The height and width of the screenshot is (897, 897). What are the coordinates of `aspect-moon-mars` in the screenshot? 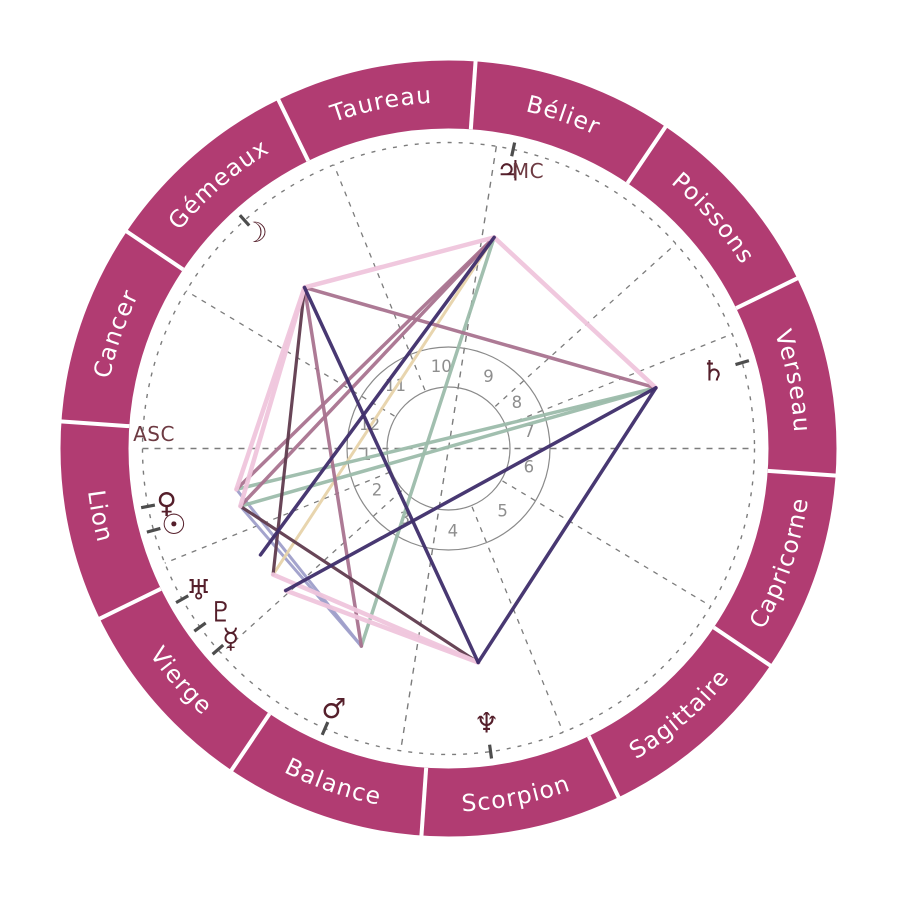 It's located at (333, 466).